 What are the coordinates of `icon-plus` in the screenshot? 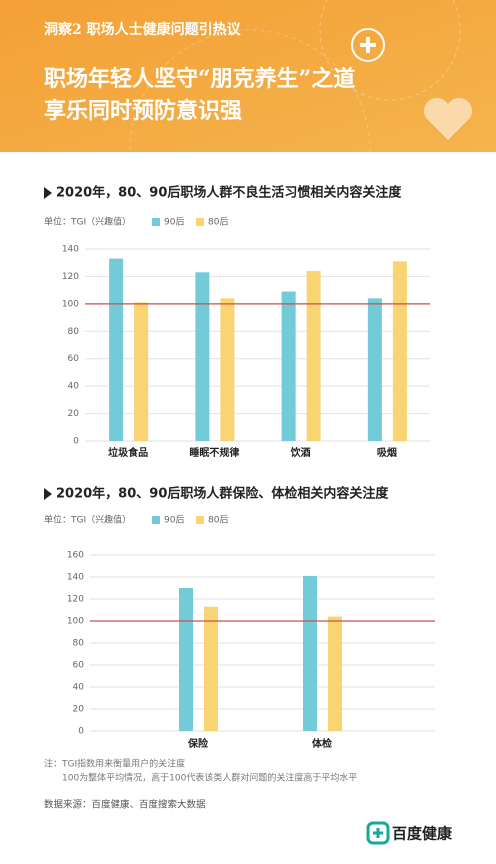 It's located at (368, 45).